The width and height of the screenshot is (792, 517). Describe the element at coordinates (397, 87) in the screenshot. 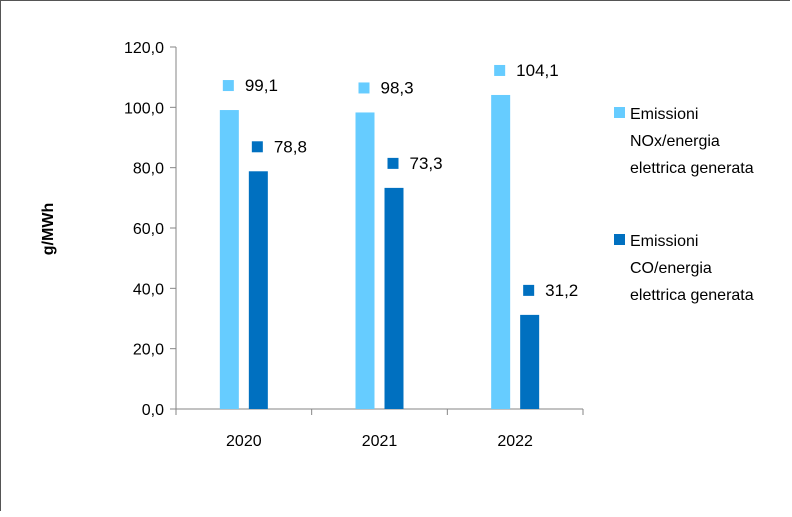

I see `data-label: 98,3` at that location.